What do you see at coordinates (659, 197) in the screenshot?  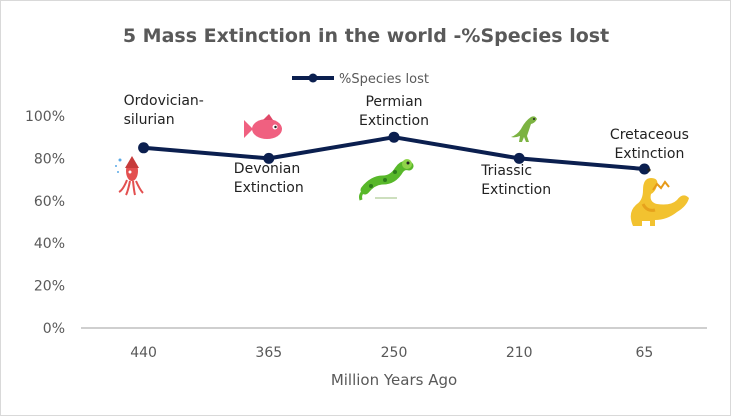 I see `dinosaur-icon` at bounding box center [659, 197].